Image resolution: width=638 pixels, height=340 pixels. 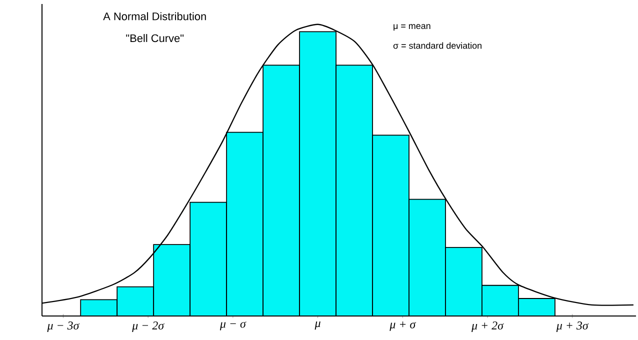 I want to click on annotation: σ = standard deviation, so click(x=437, y=45).